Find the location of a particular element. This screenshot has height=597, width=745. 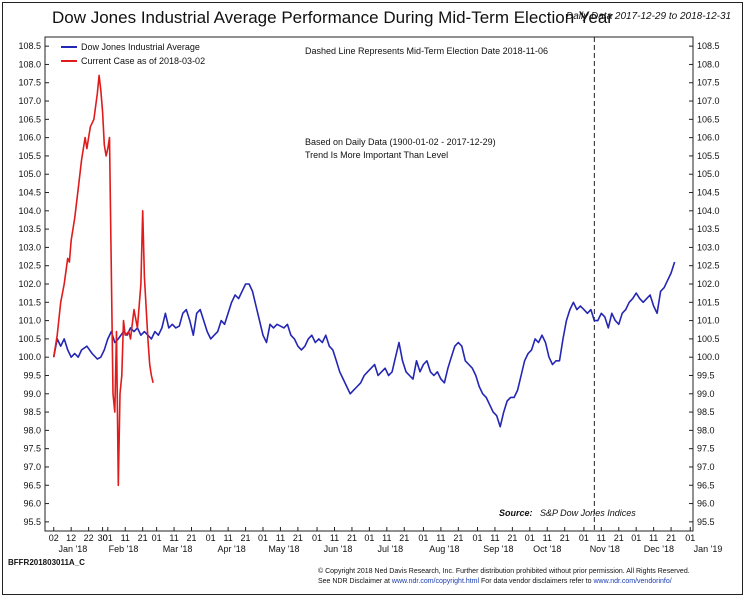

y-tick-label-right: 107.5 is located at coordinates (708, 83).